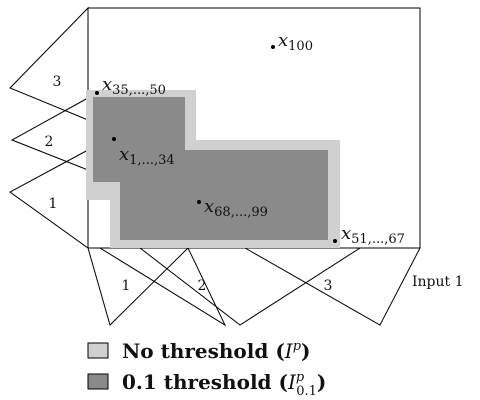 The width and height of the screenshot is (480, 400). I want to click on left-triangle-label-1: 1, so click(53, 204).